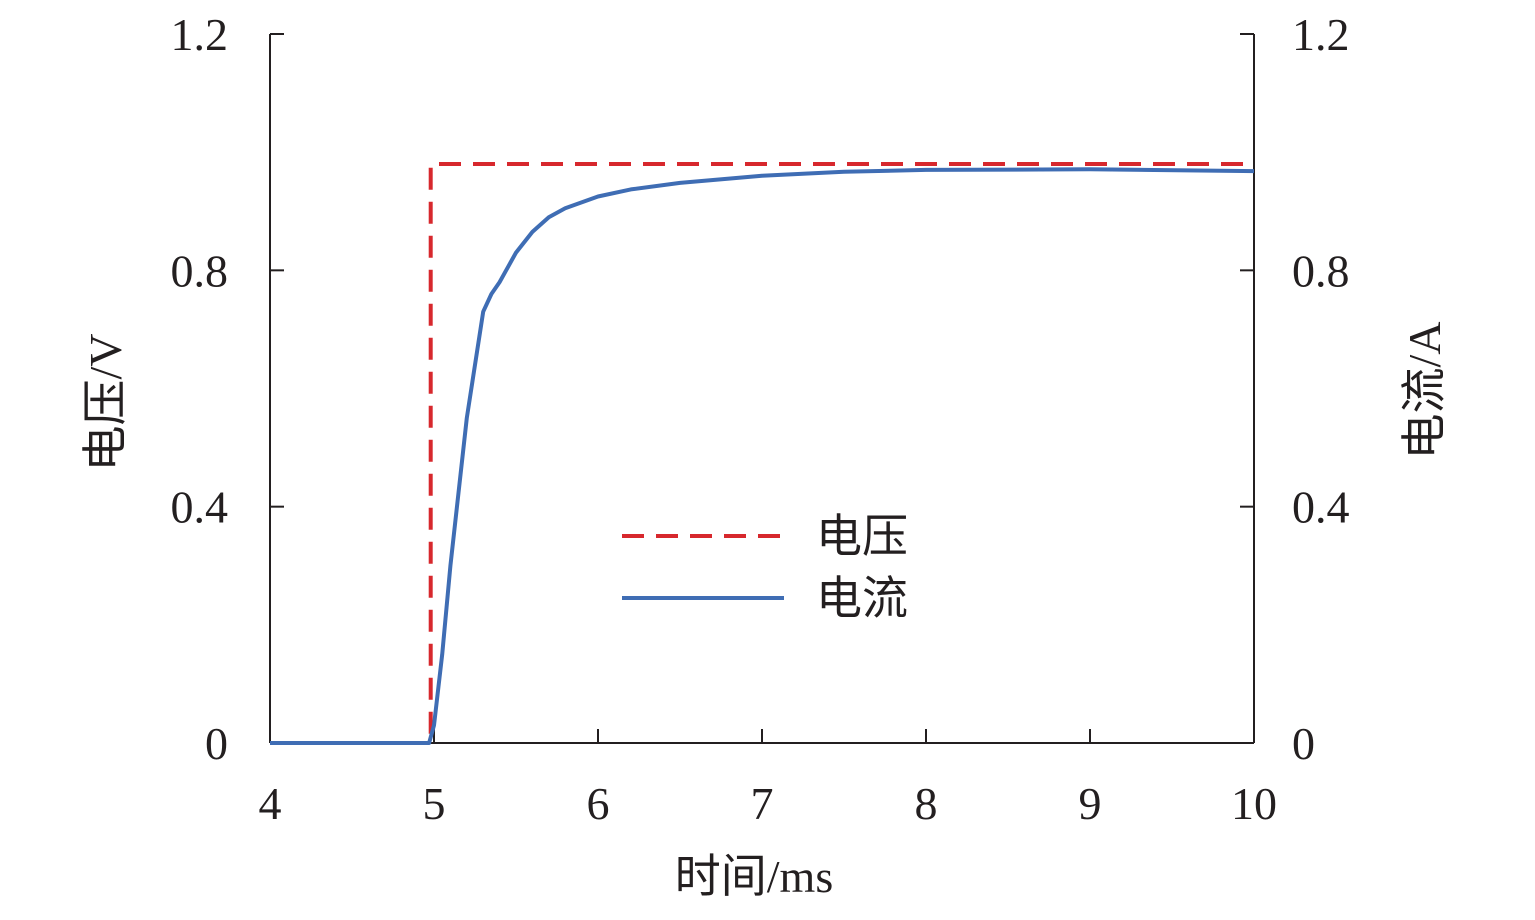  What do you see at coordinates (754, 876) in the screenshot?
I see `x-axis-title: 时间/ms` at bounding box center [754, 876].